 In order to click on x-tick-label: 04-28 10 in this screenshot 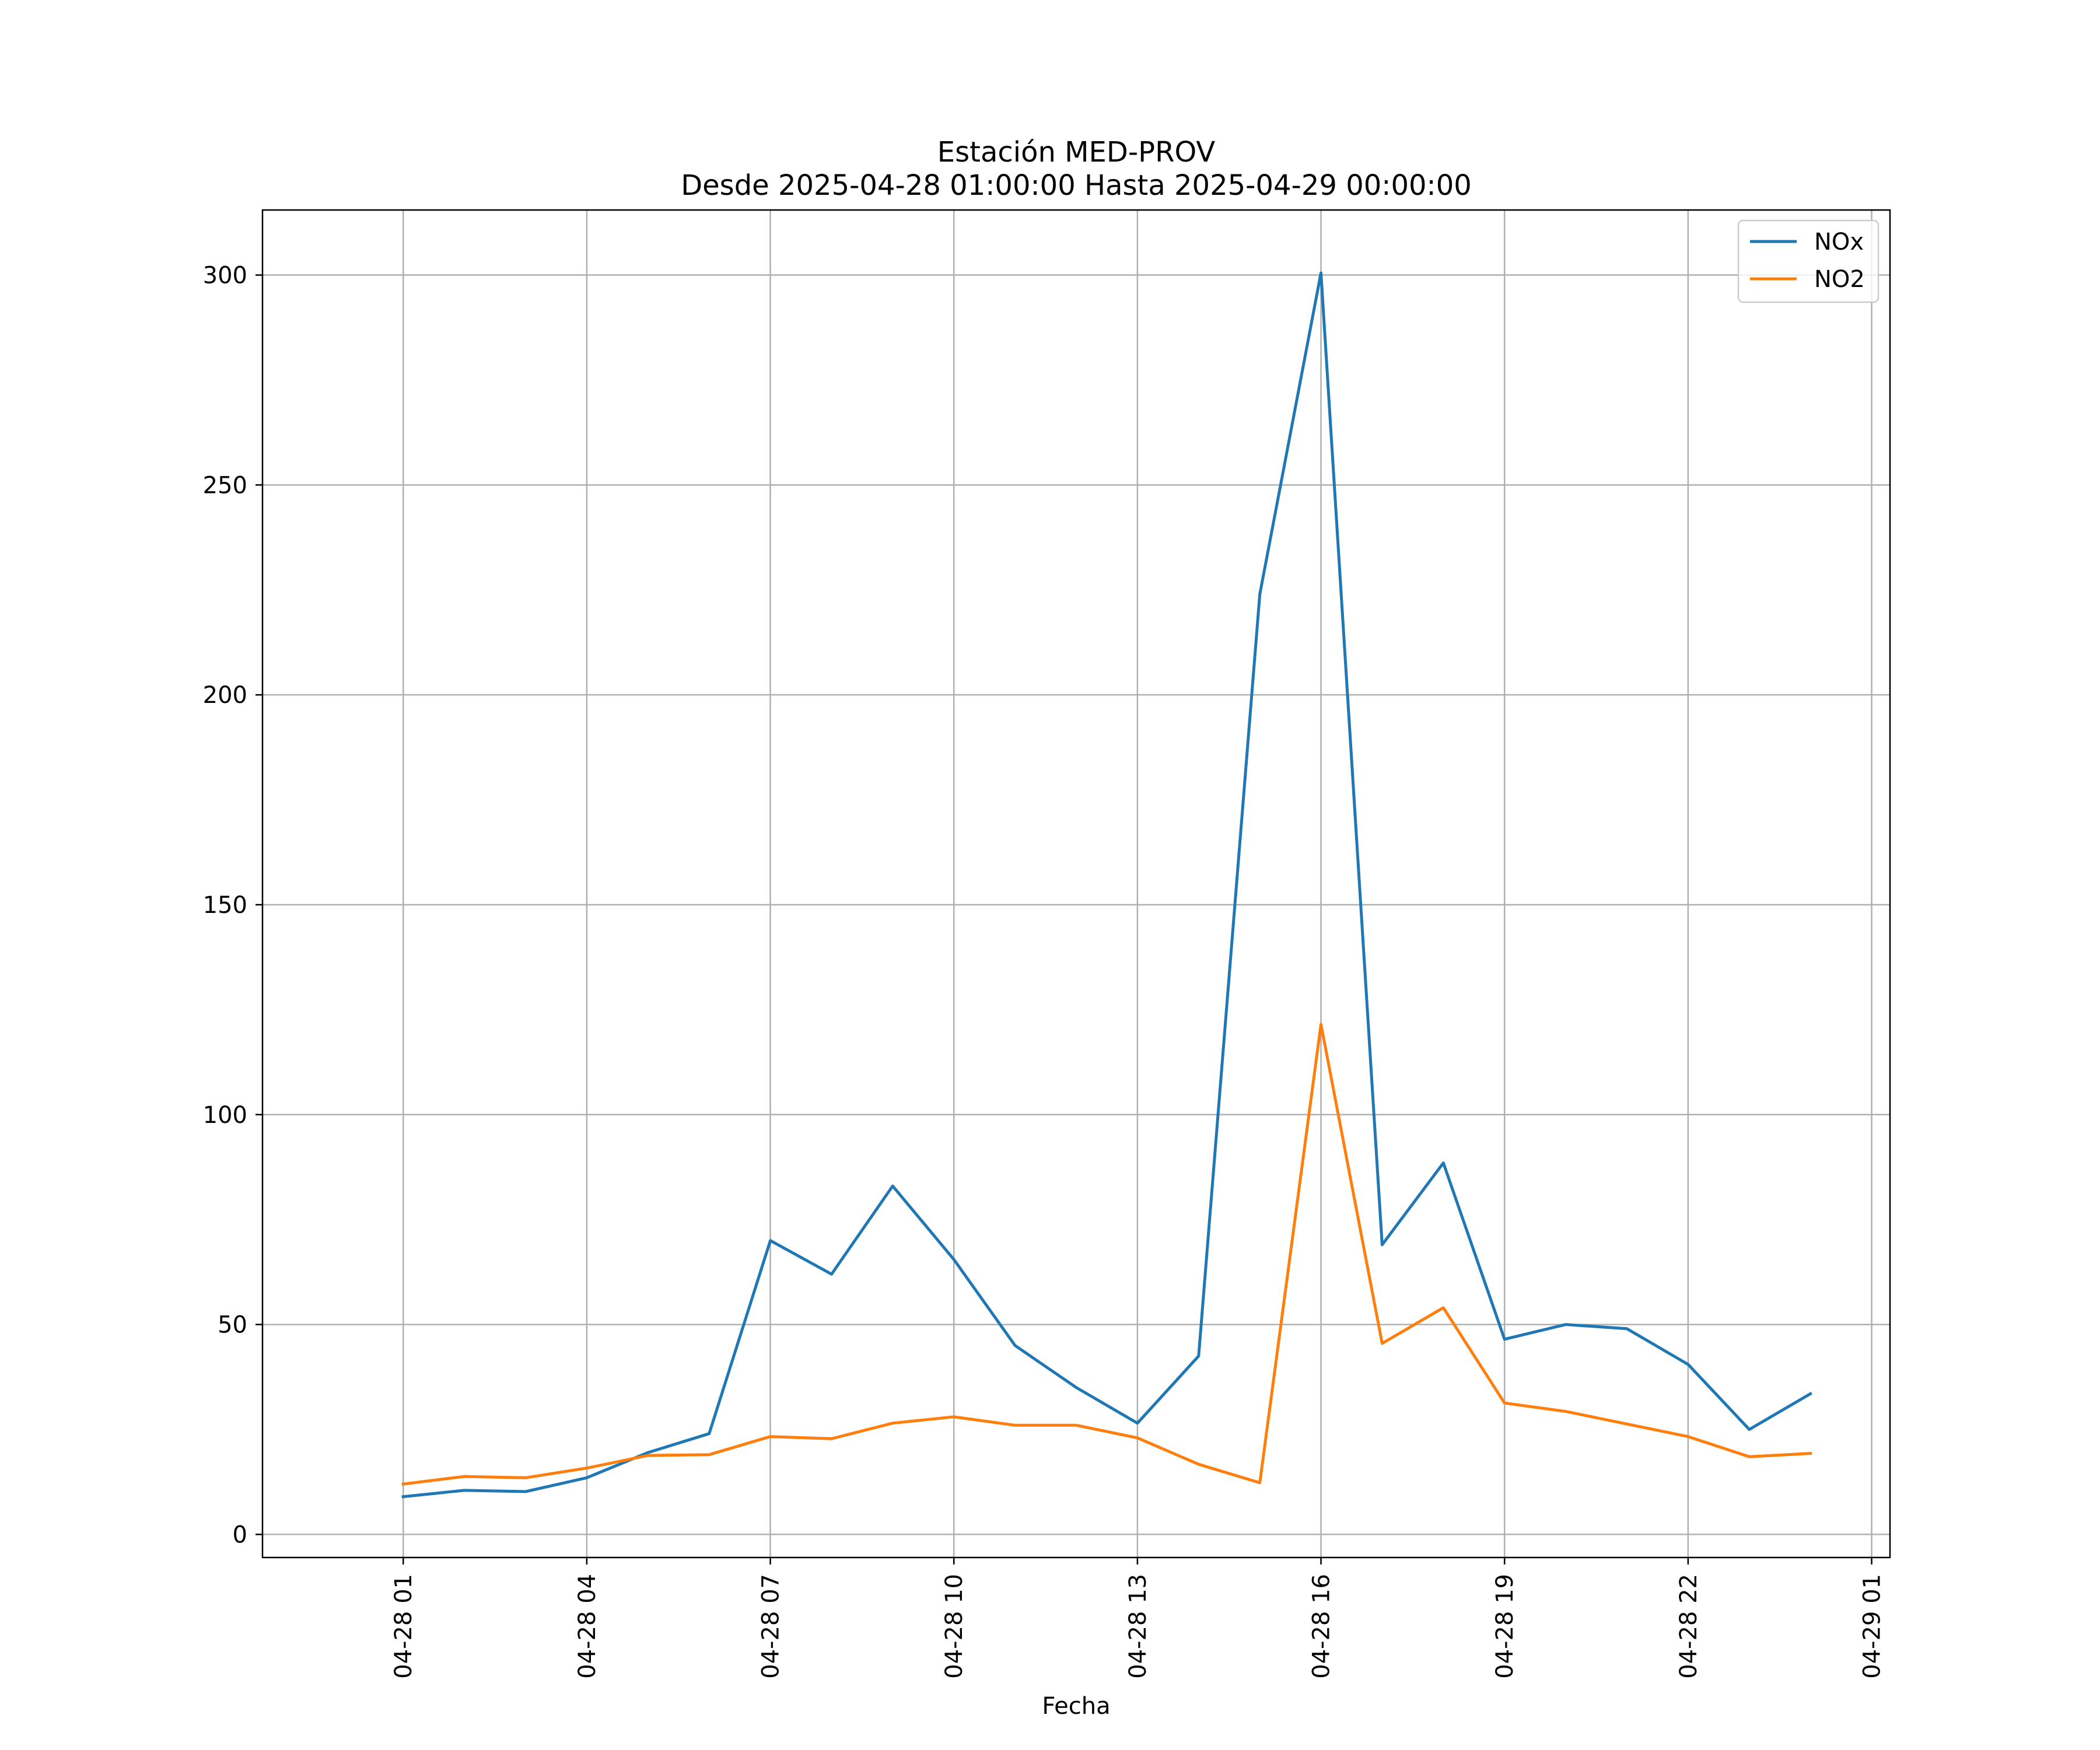, I will do `click(954, 1626)`.